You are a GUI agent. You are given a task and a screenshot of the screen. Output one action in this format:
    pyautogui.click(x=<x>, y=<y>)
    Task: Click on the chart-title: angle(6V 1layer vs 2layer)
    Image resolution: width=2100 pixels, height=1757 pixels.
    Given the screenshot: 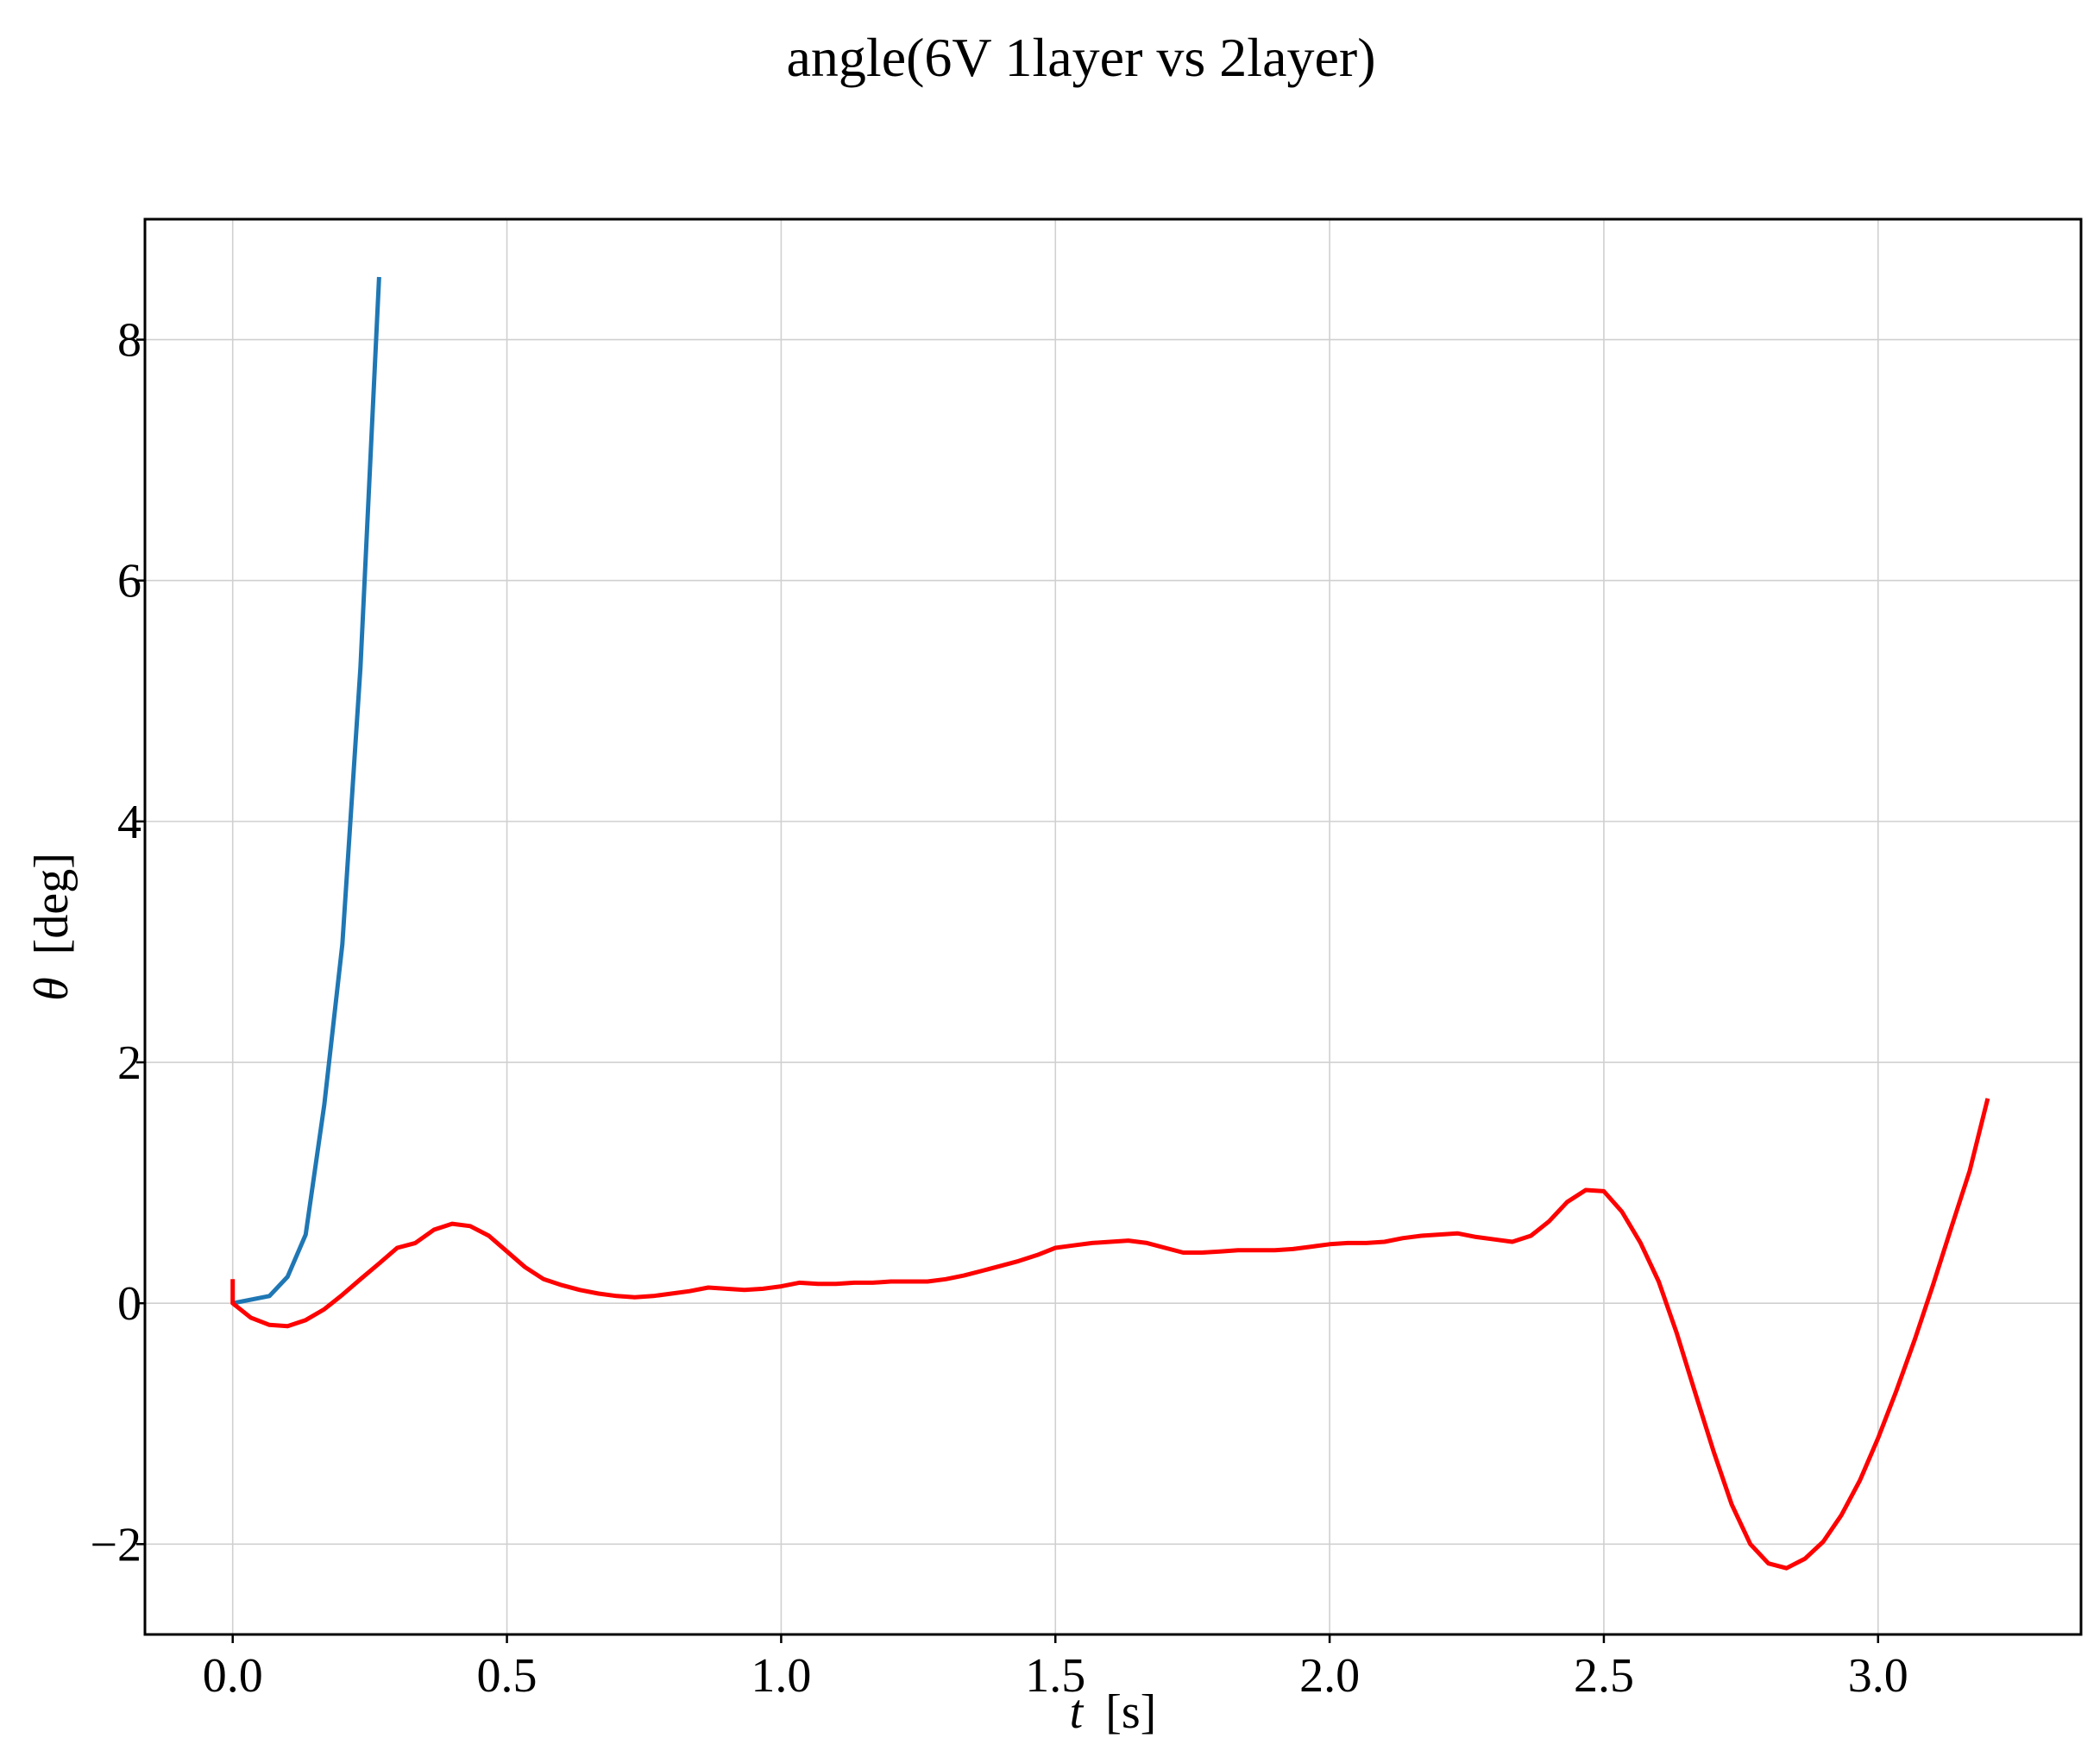 What is the action you would take?
    pyautogui.click(x=1081, y=57)
    